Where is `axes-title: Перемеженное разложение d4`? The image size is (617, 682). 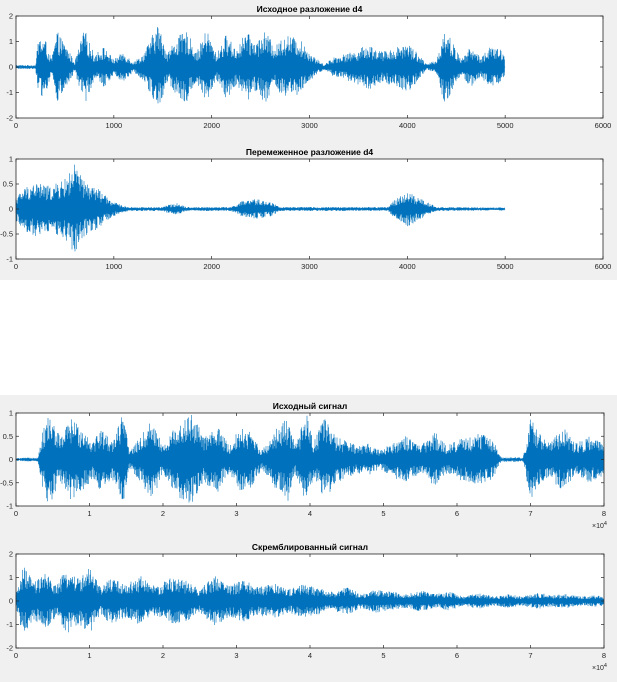 axes-title: Перемеженное разложение d4 is located at coordinates (310, 152).